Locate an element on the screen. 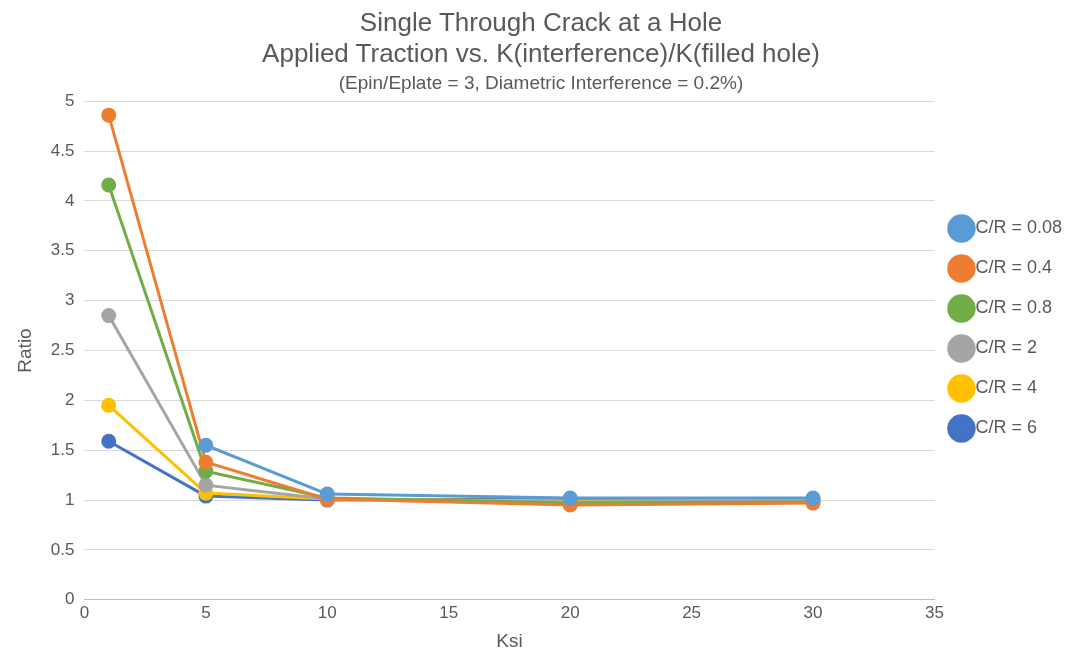 This screenshot has width=1092, height=662. y-axis-title: Ratio is located at coordinates (24, 350).